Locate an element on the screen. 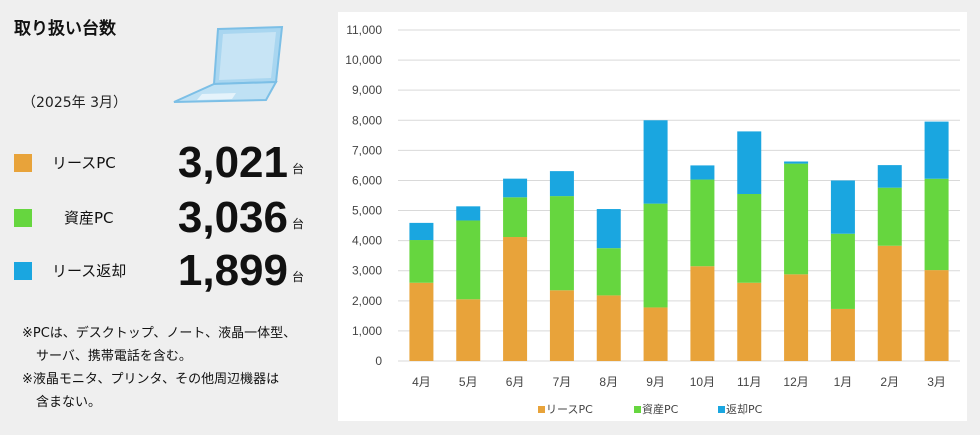  stat-label-lease: リースPC is located at coordinates (84, 163).